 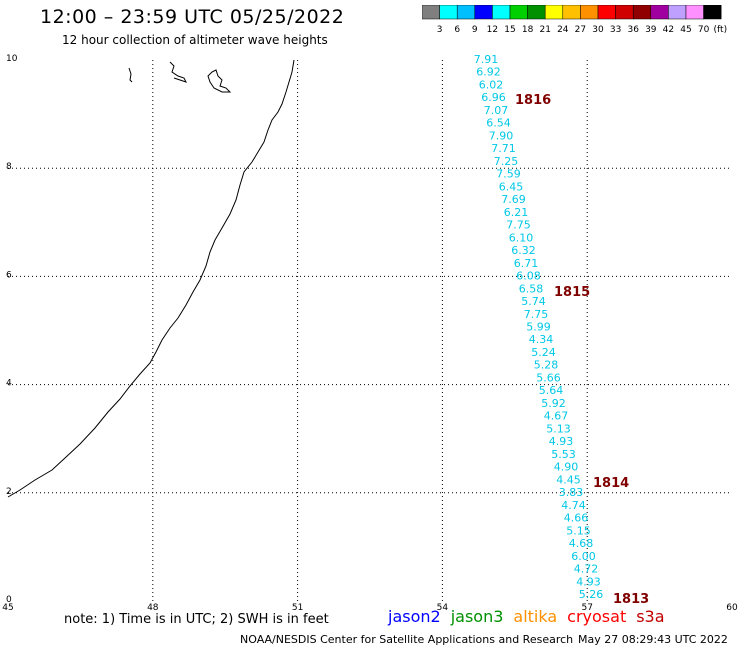 What do you see at coordinates (493, 97) in the screenshot?
I see `wave-height-value: 6.96` at bounding box center [493, 97].